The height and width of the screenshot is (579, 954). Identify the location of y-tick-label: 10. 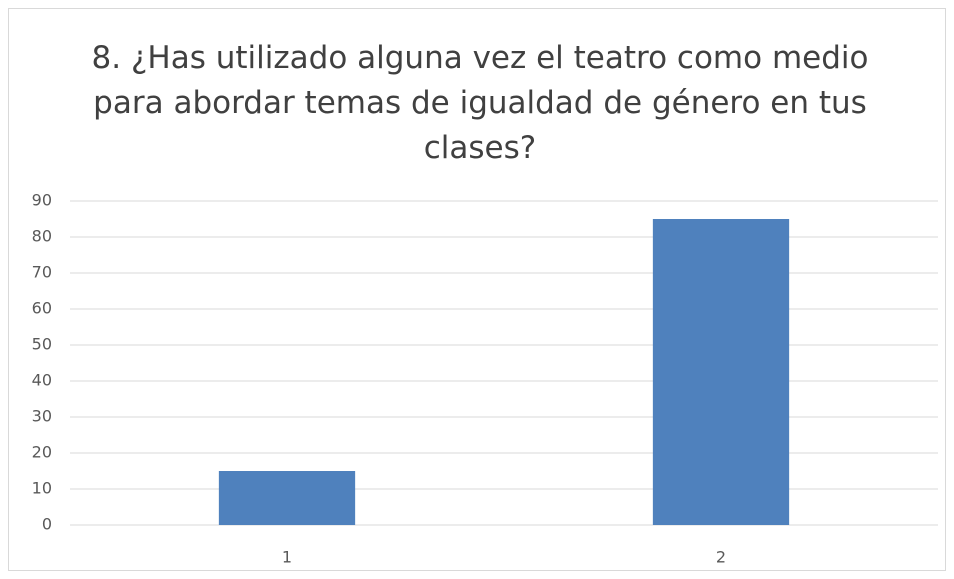
(42, 488).